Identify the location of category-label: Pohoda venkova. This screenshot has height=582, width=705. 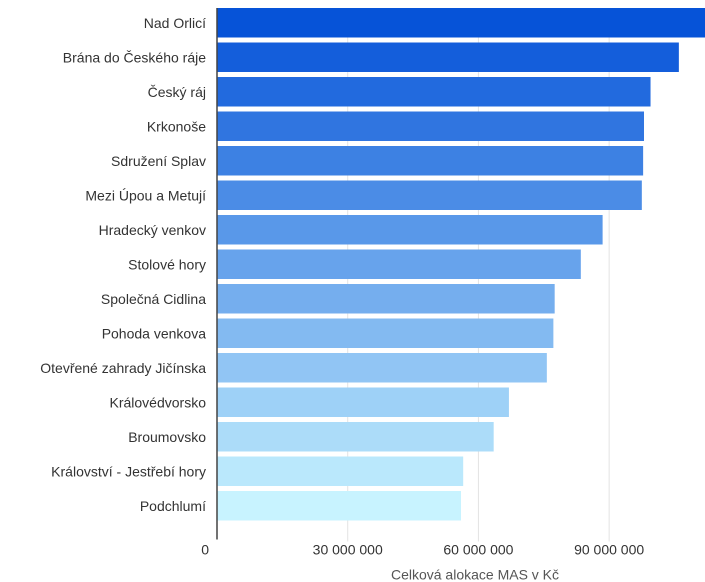
(154, 333).